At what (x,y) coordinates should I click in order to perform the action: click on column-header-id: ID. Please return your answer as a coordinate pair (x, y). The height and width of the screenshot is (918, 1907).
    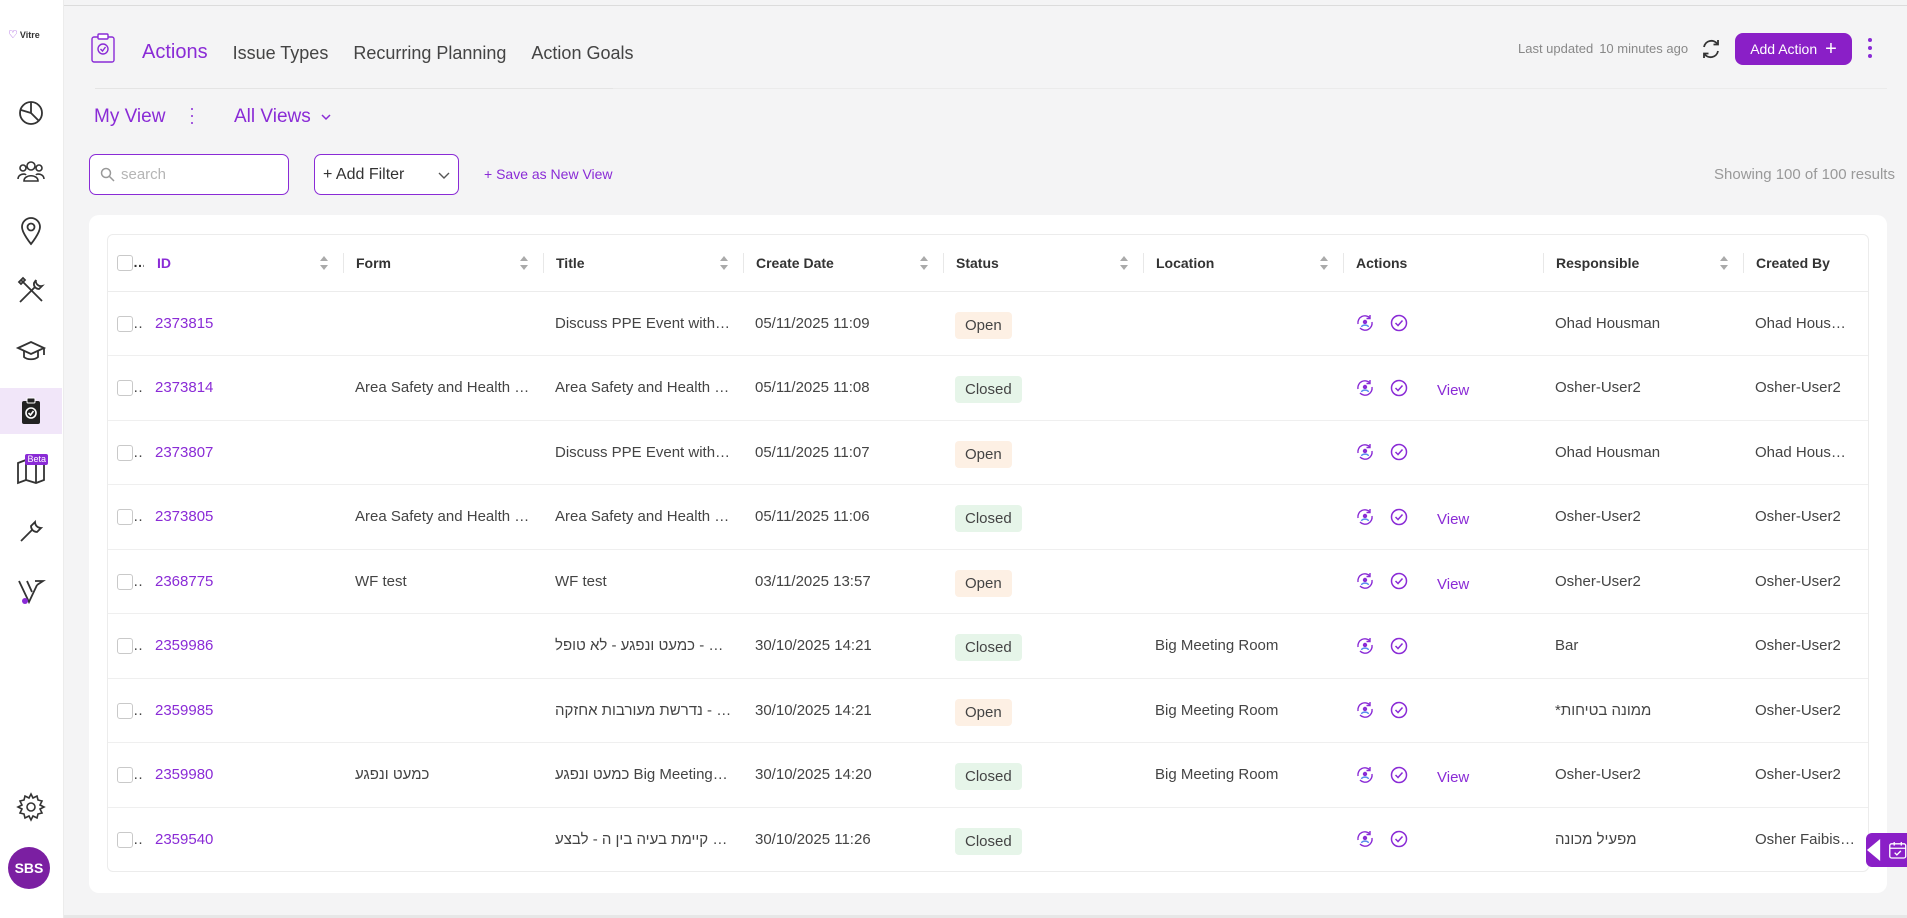
    Looking at the image, I should click on (244, 263).